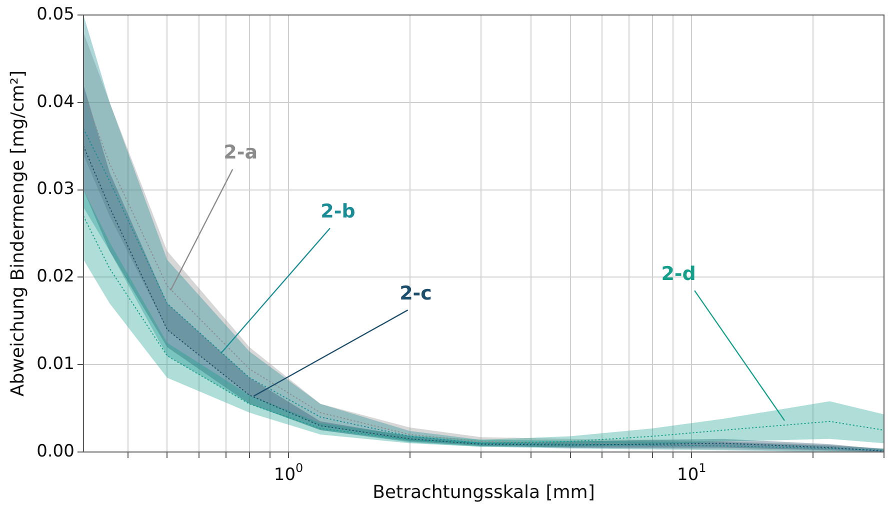 Image resolution: width=888 pixels, height=512 pixels. What do you see at coordinates (17, 233) in the screenshot?
I see `y-axis-title: Abweichung Bindermenge [mg/cm²]` at bounding box center [17, 233].